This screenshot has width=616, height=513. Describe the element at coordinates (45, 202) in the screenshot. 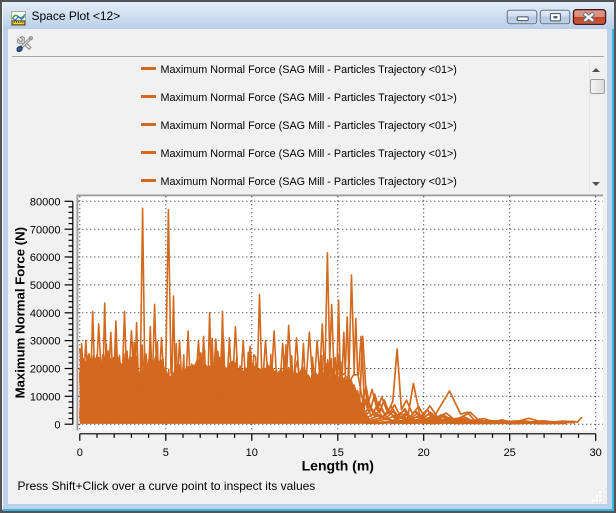

I see `svg-text: 80000` at that location.